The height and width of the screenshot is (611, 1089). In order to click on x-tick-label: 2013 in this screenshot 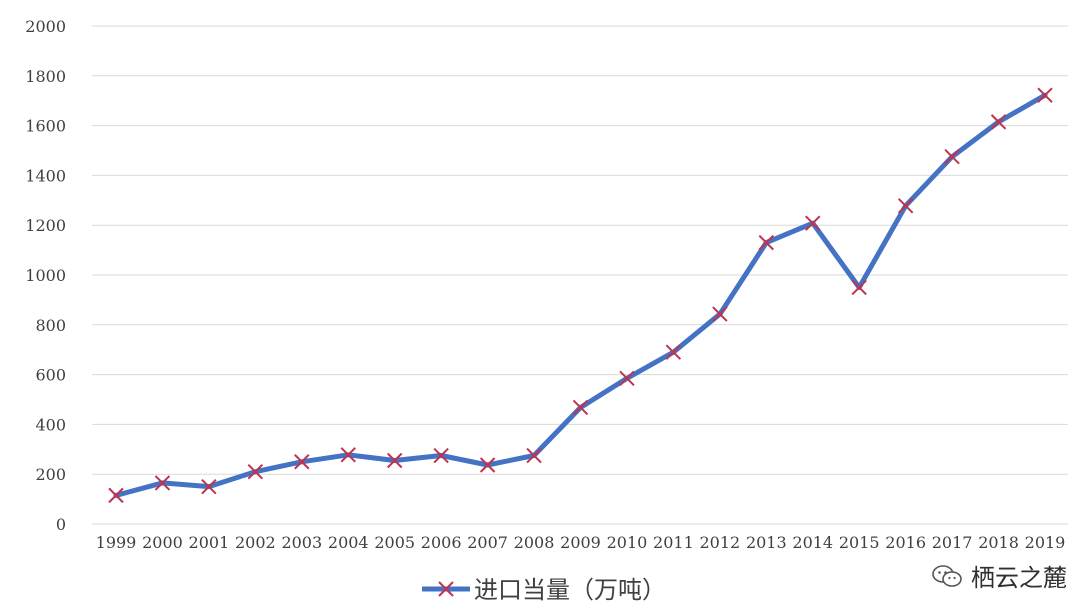, I will do `click(766, 542)`.